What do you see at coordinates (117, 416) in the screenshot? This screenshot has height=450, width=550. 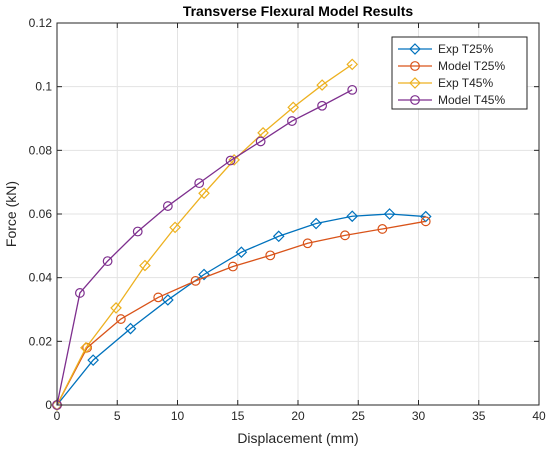 I see `x-tick-label: 5` at bounding box center [117, 416].